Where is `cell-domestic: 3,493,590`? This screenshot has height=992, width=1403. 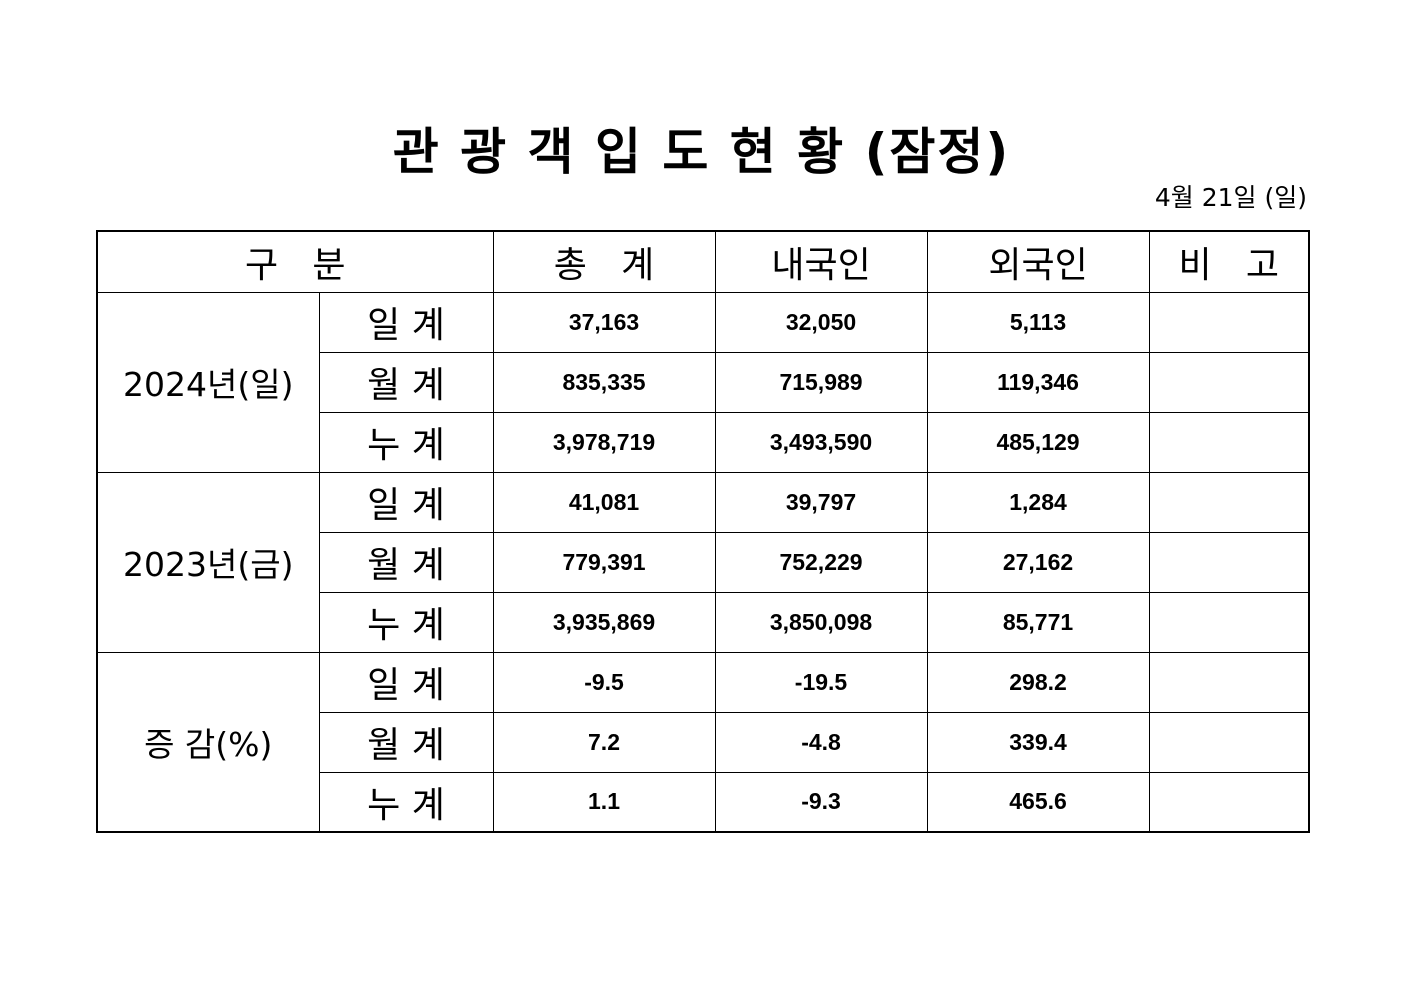 cell-domestic: 3,493,590 is located at coordinates (821, 442).